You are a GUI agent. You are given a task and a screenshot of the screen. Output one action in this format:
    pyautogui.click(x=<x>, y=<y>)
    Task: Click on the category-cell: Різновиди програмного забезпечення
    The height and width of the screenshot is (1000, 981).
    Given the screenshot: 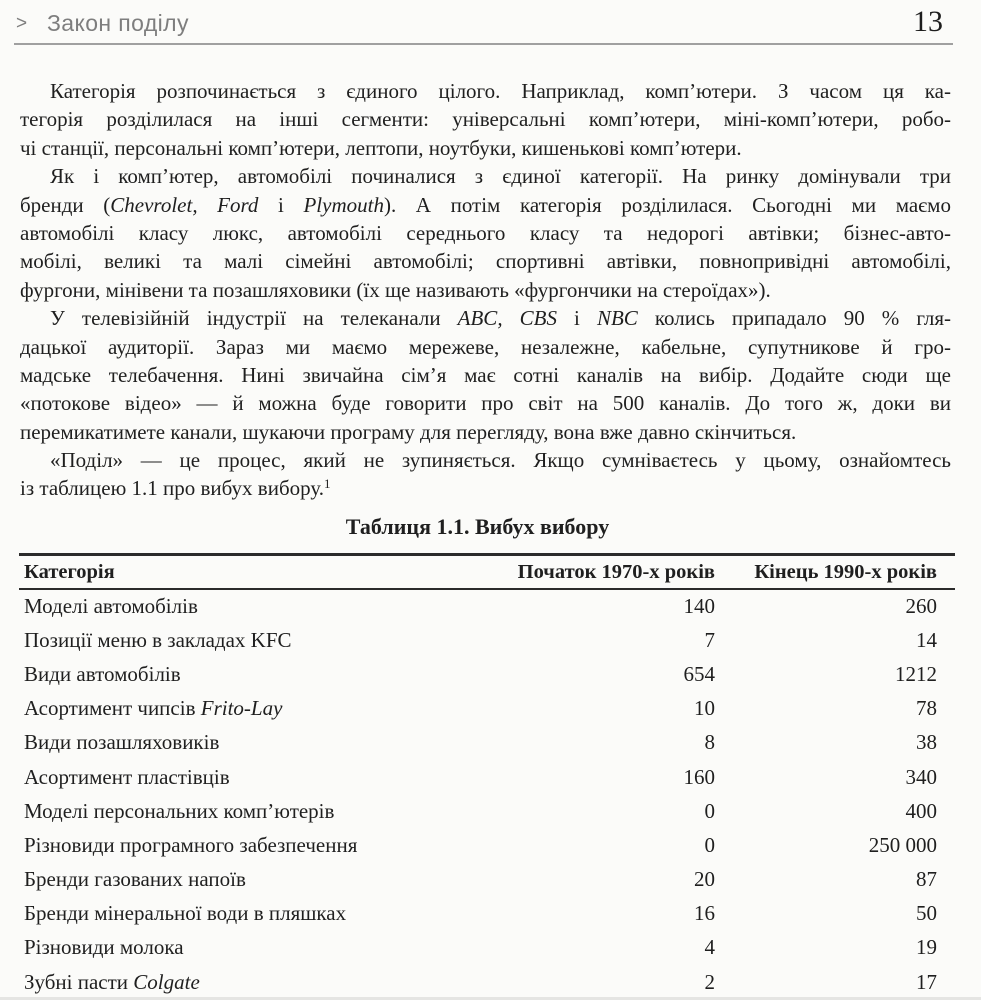 What is the action you would take?
    pyautogui.click(x=259, y=845)
    